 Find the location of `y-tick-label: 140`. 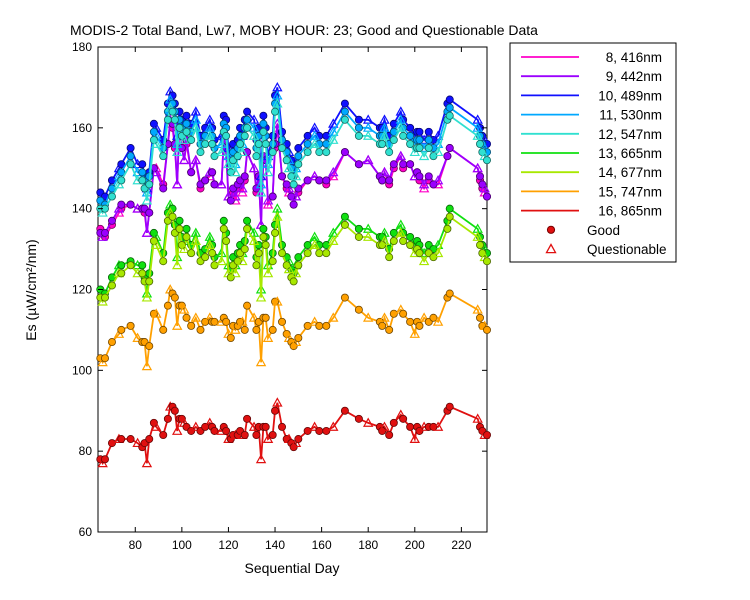

y-tick-label: 140 is located at coordinates (82, 209).